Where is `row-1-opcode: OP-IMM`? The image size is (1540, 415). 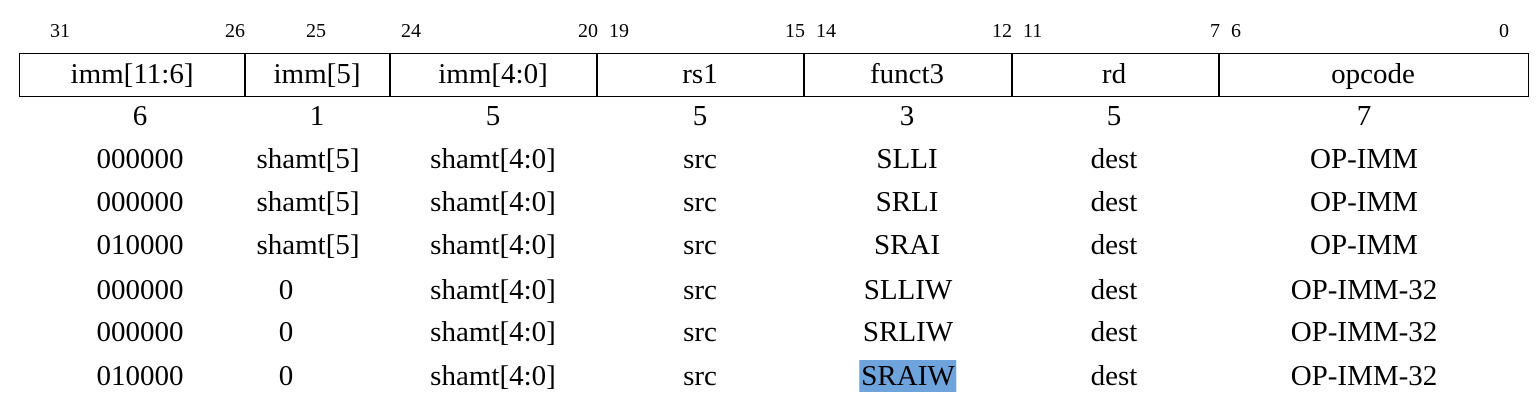
row-1-opcode: OP-IMM is located at coordinates (1364, 159).